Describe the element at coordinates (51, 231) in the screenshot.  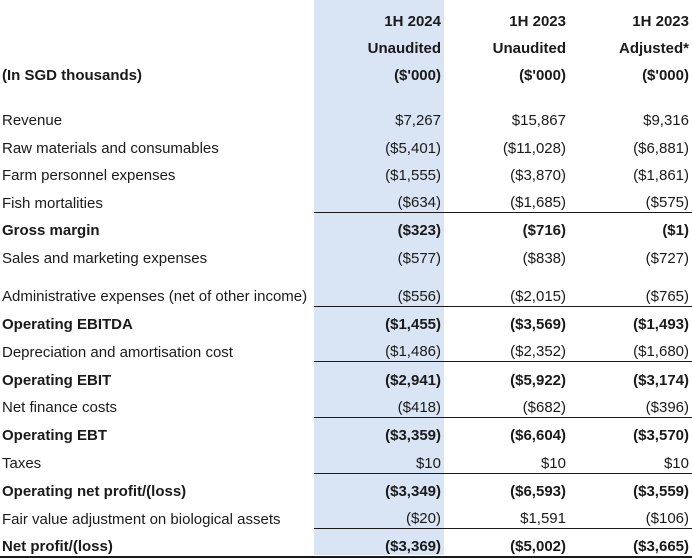
I see `row-label: Gross margin` at that location.